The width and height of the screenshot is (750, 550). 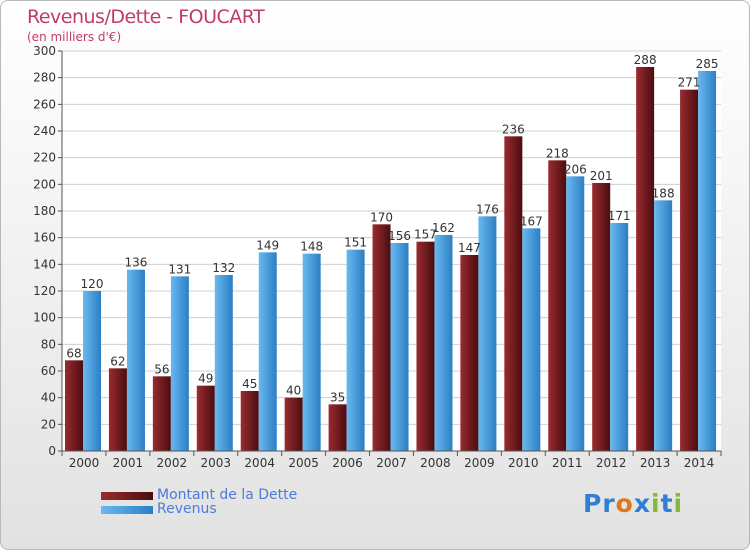 What do you see at coordinates (205, 379) in the screenshot?
I see `data-label-debt: 49` at bounding box center [205, 379].